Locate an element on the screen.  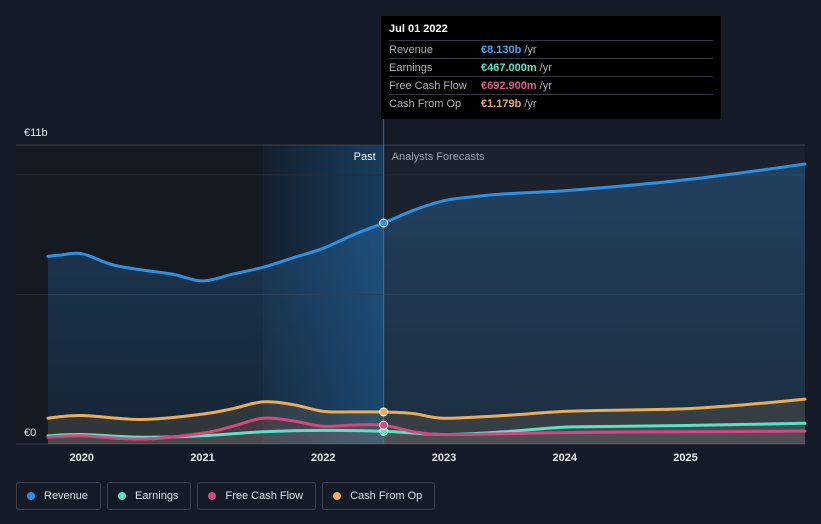
y-tick-label-max: €11b is located at coordinates (36, 133).